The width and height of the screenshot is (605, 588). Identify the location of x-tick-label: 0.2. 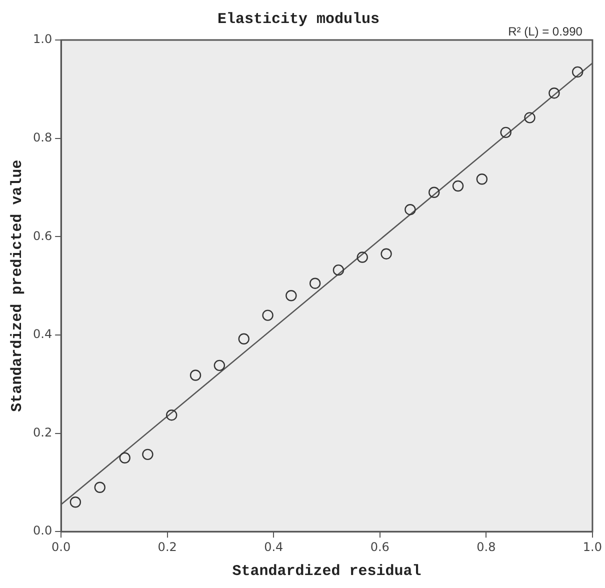
(167, 547).